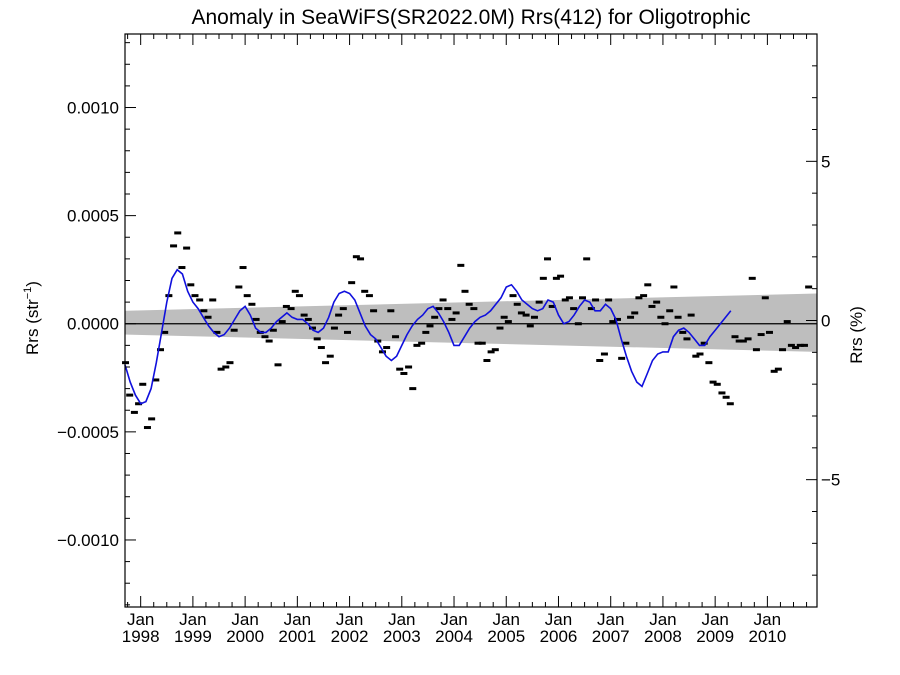  What do you see at coordinates (611, 636) in the screenshot?
I see `x-tick-year-label: 2007` at bounding box center [611, 636].